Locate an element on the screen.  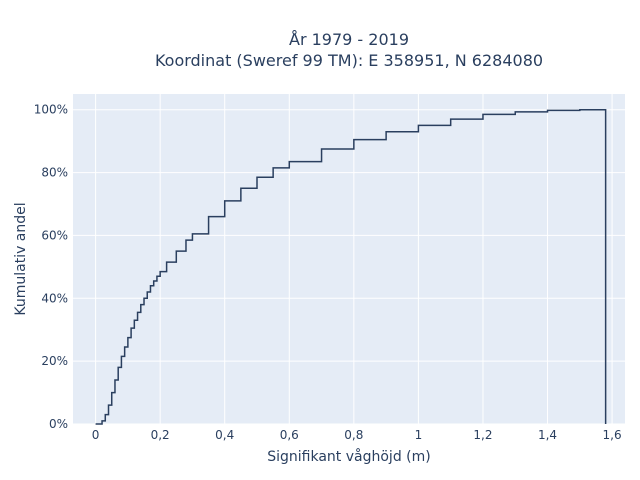
y-tick-label: 20% is located at coordinates (54, 361).